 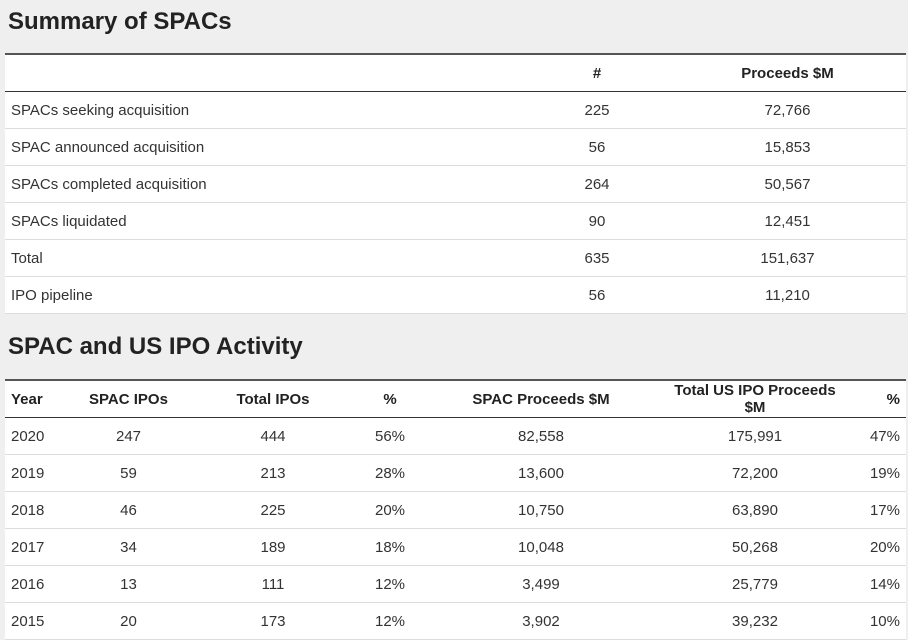 What do you see at coordinates (39, 584) in the screenshot?
I see `cell-year: 2016` at bounding box center [39, 584].